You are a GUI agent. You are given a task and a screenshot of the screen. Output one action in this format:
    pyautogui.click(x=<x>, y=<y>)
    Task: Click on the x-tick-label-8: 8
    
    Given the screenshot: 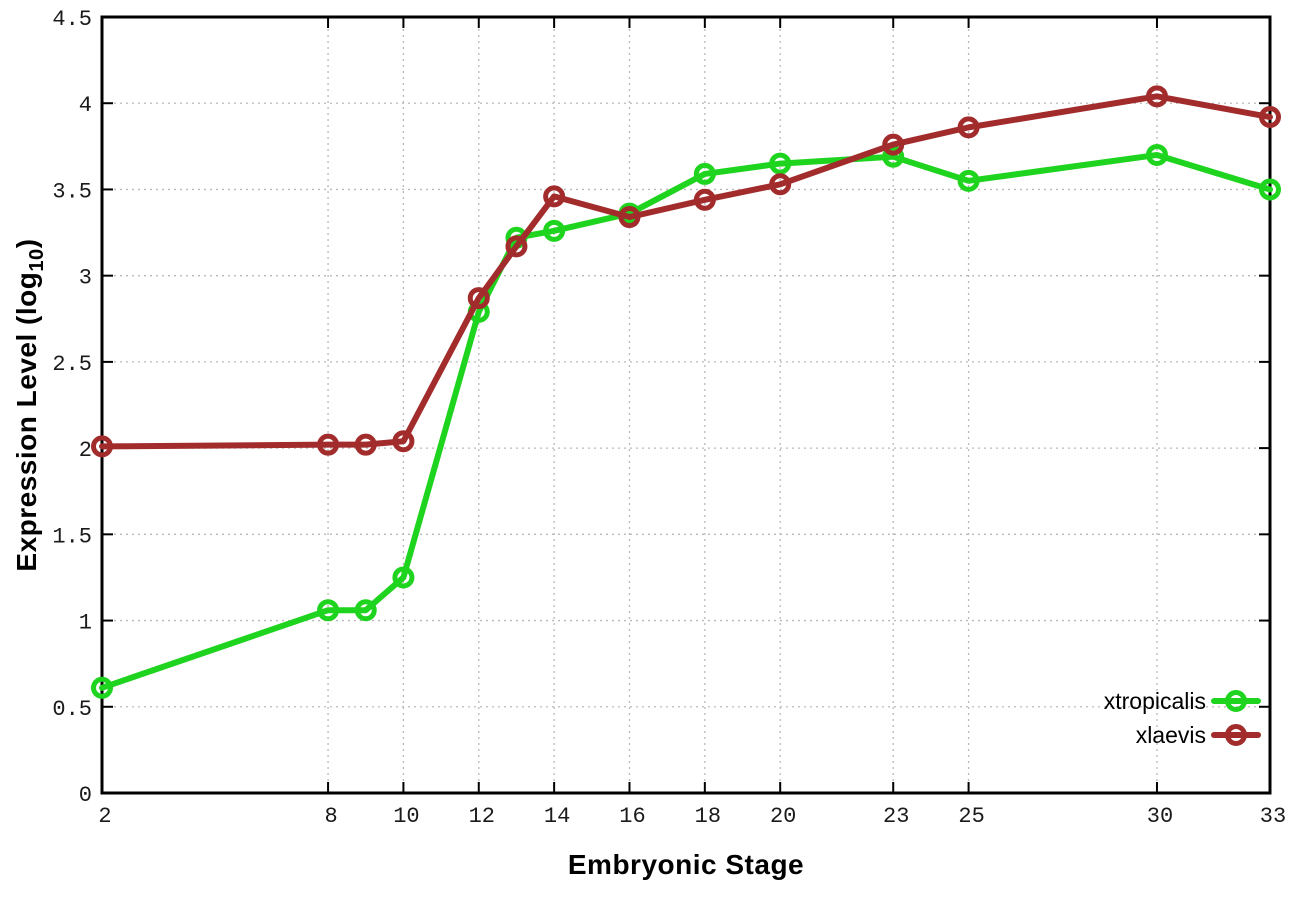 What is the action you would take?
    pyautogui.click(x=330, y=816)
    